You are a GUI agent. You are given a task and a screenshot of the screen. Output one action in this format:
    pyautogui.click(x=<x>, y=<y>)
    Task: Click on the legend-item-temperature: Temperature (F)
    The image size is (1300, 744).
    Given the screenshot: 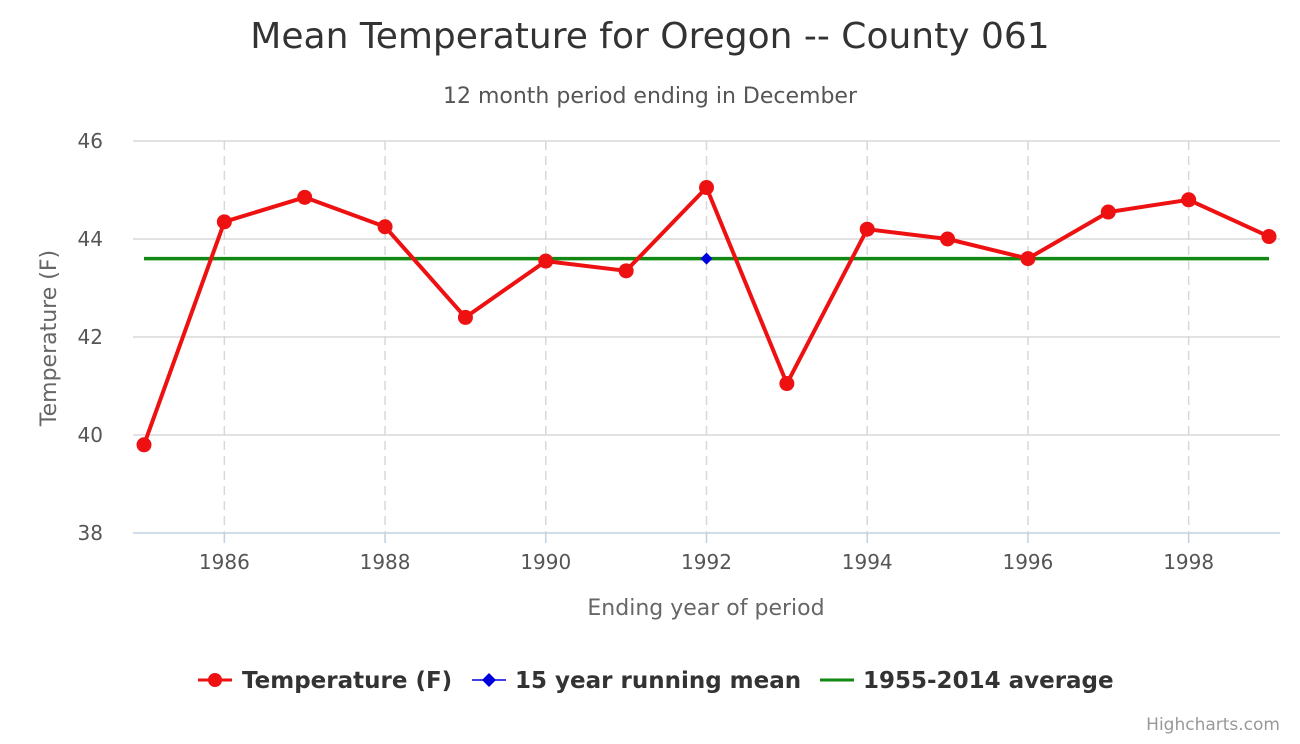 What is the action you would take?
    pyautogui.click(x=325, y=681)
    